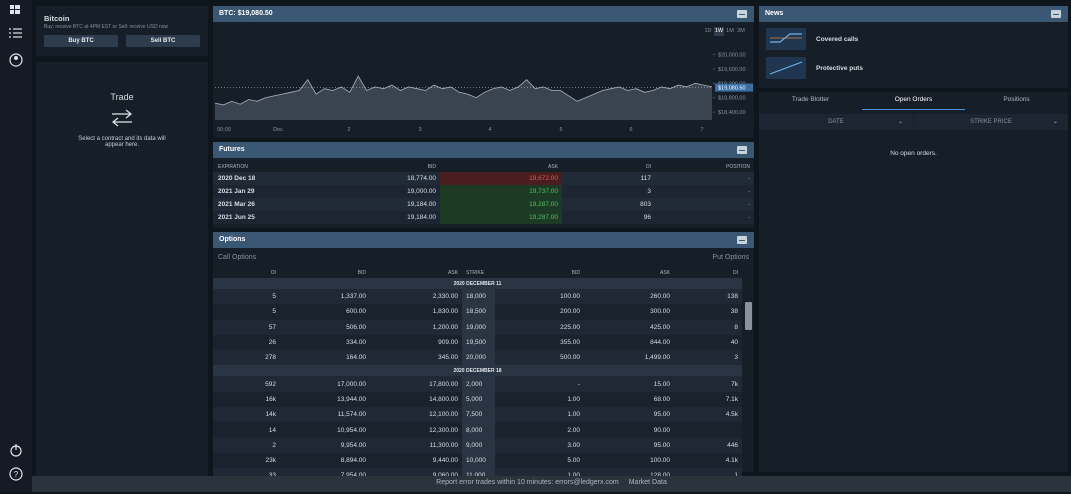  Describe the element at coordinates (748, 217) in the screenshot. I see `futures-cell: -` at that location.